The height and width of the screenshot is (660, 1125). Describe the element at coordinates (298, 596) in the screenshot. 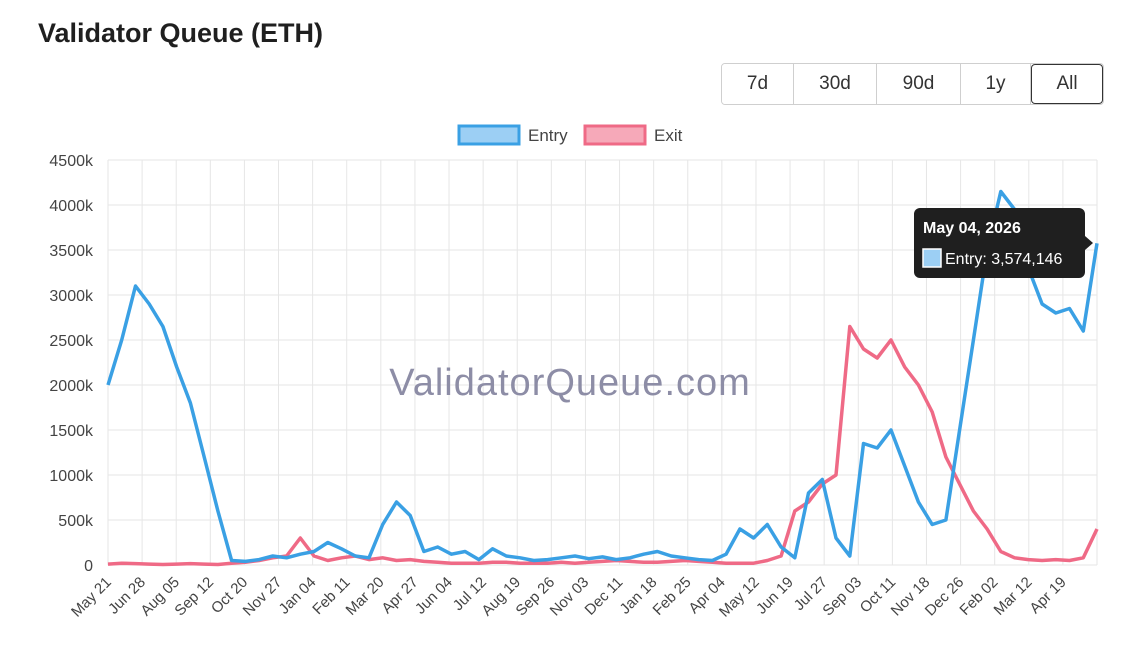

I see `x-tick-label: Jan 04` at that location.